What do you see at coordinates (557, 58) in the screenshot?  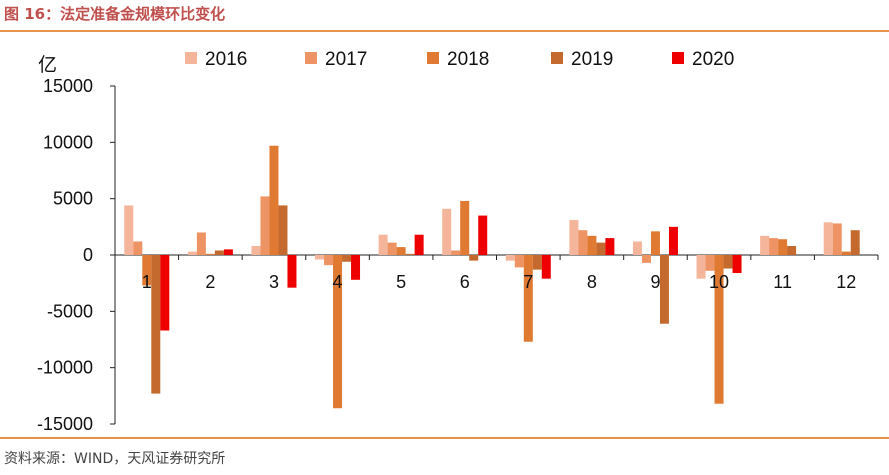 I see `legend-swatch-2019` at bounding box center [557, 58].